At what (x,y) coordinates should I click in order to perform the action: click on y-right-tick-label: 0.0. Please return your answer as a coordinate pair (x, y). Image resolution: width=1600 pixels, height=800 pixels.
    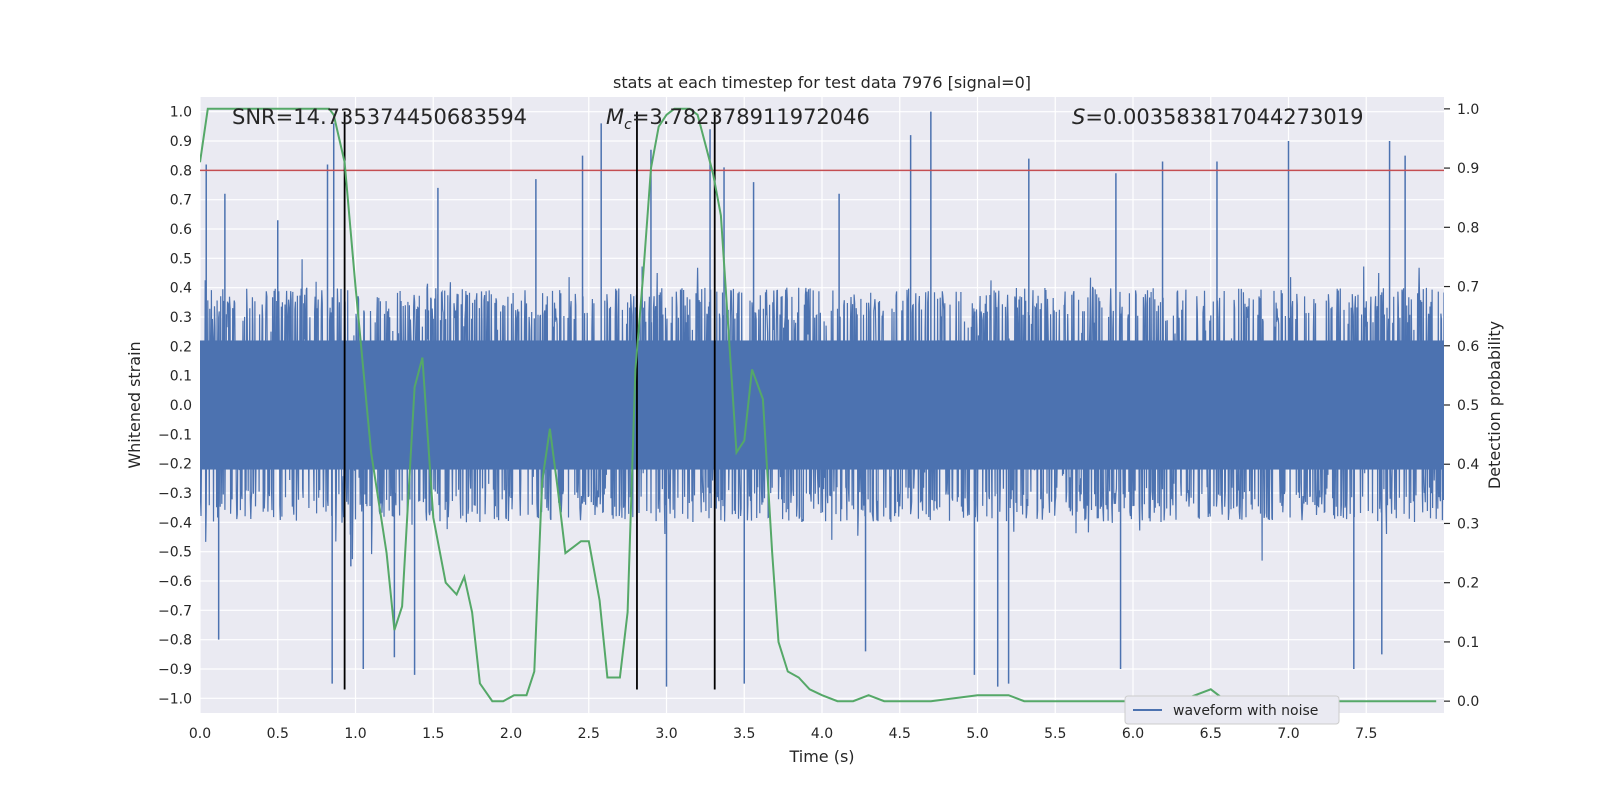
    Looking at the image, I should click on (1468, 702).